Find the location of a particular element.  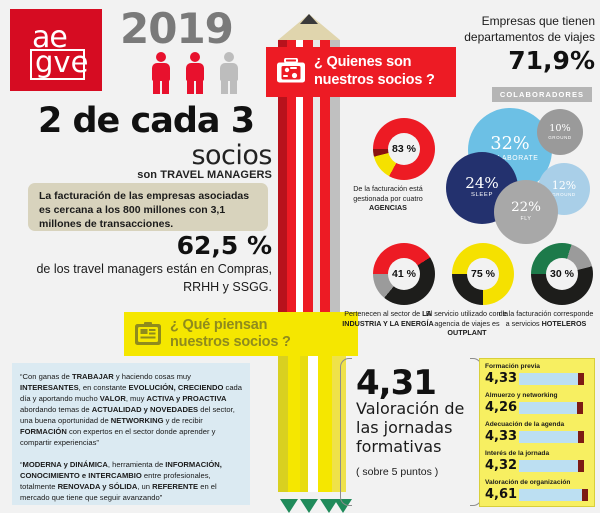

pencil-barrel is located at coordinates (309, 177).